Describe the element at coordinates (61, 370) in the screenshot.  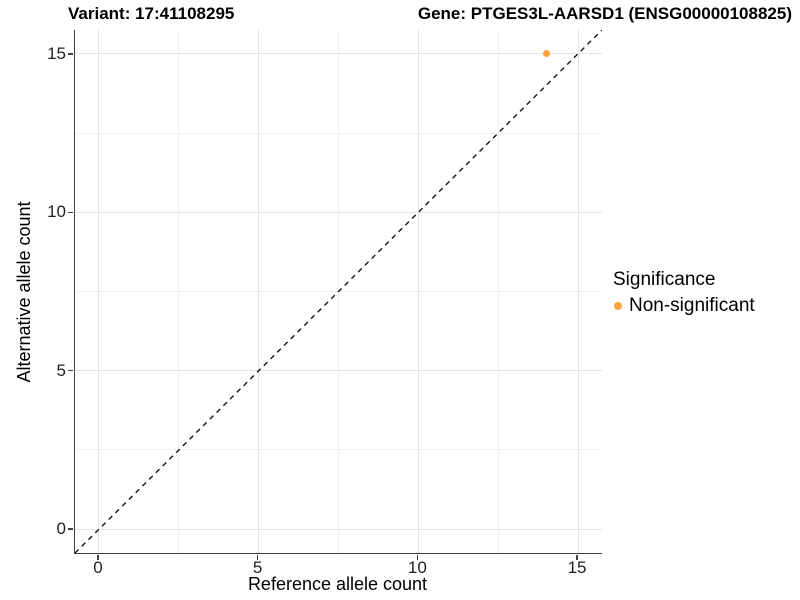
I see `y-tick-label: 5` at that location.